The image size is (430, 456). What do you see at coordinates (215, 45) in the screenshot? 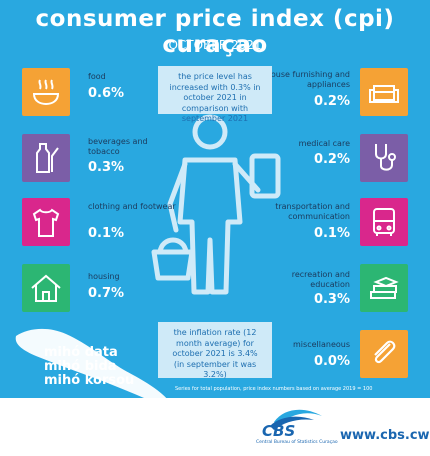
I see `page-subtitle: OCTOBER 2021` at bounding box center [215, 45].